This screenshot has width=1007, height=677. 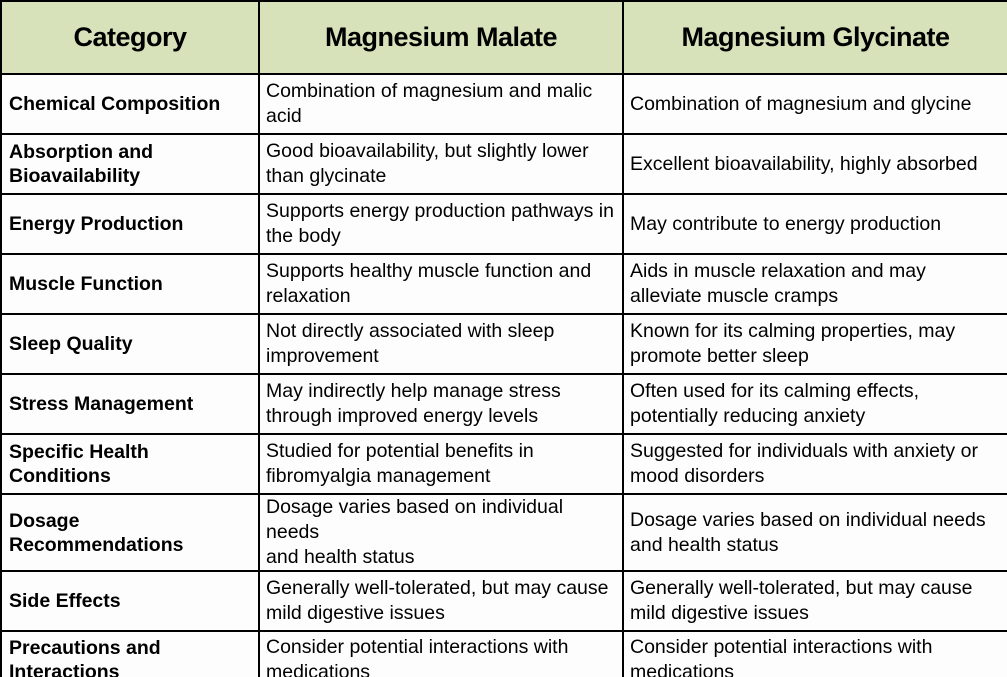 I want to click on glycinate-cell: May contribute to energy production, so click(x=814, y=224).